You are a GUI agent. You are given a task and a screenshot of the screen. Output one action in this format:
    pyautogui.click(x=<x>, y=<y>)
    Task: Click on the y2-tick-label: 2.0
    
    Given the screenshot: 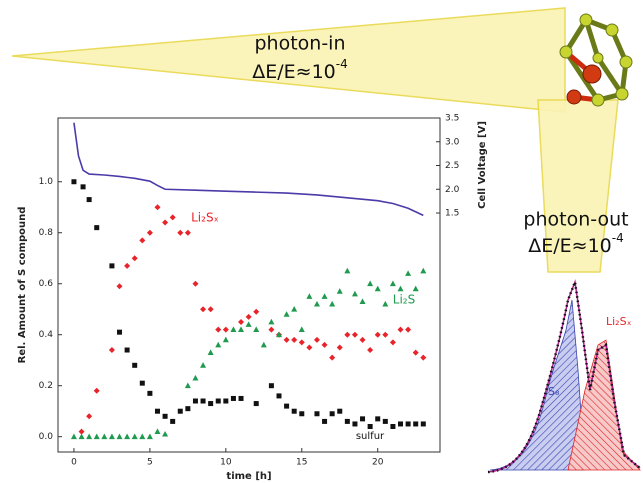 What is the action you would take?
    pyautogui.click(x=452, y=190)
    